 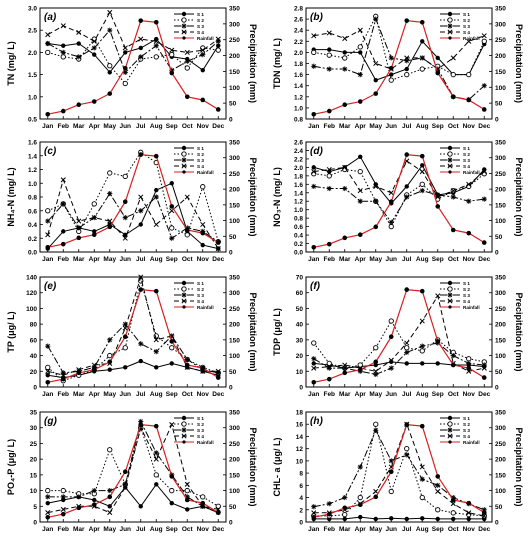 I want to click on y-tick-label: 3.0, so click(x=32, y=9).